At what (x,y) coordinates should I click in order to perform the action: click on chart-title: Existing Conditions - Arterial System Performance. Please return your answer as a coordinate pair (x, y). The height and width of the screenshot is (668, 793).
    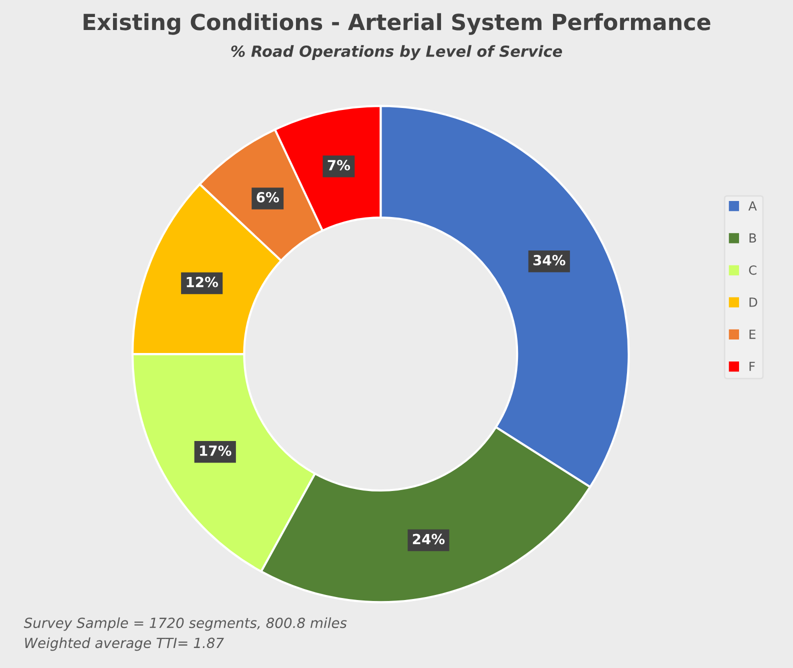
    Looking at the image, I should click on (397, 24).